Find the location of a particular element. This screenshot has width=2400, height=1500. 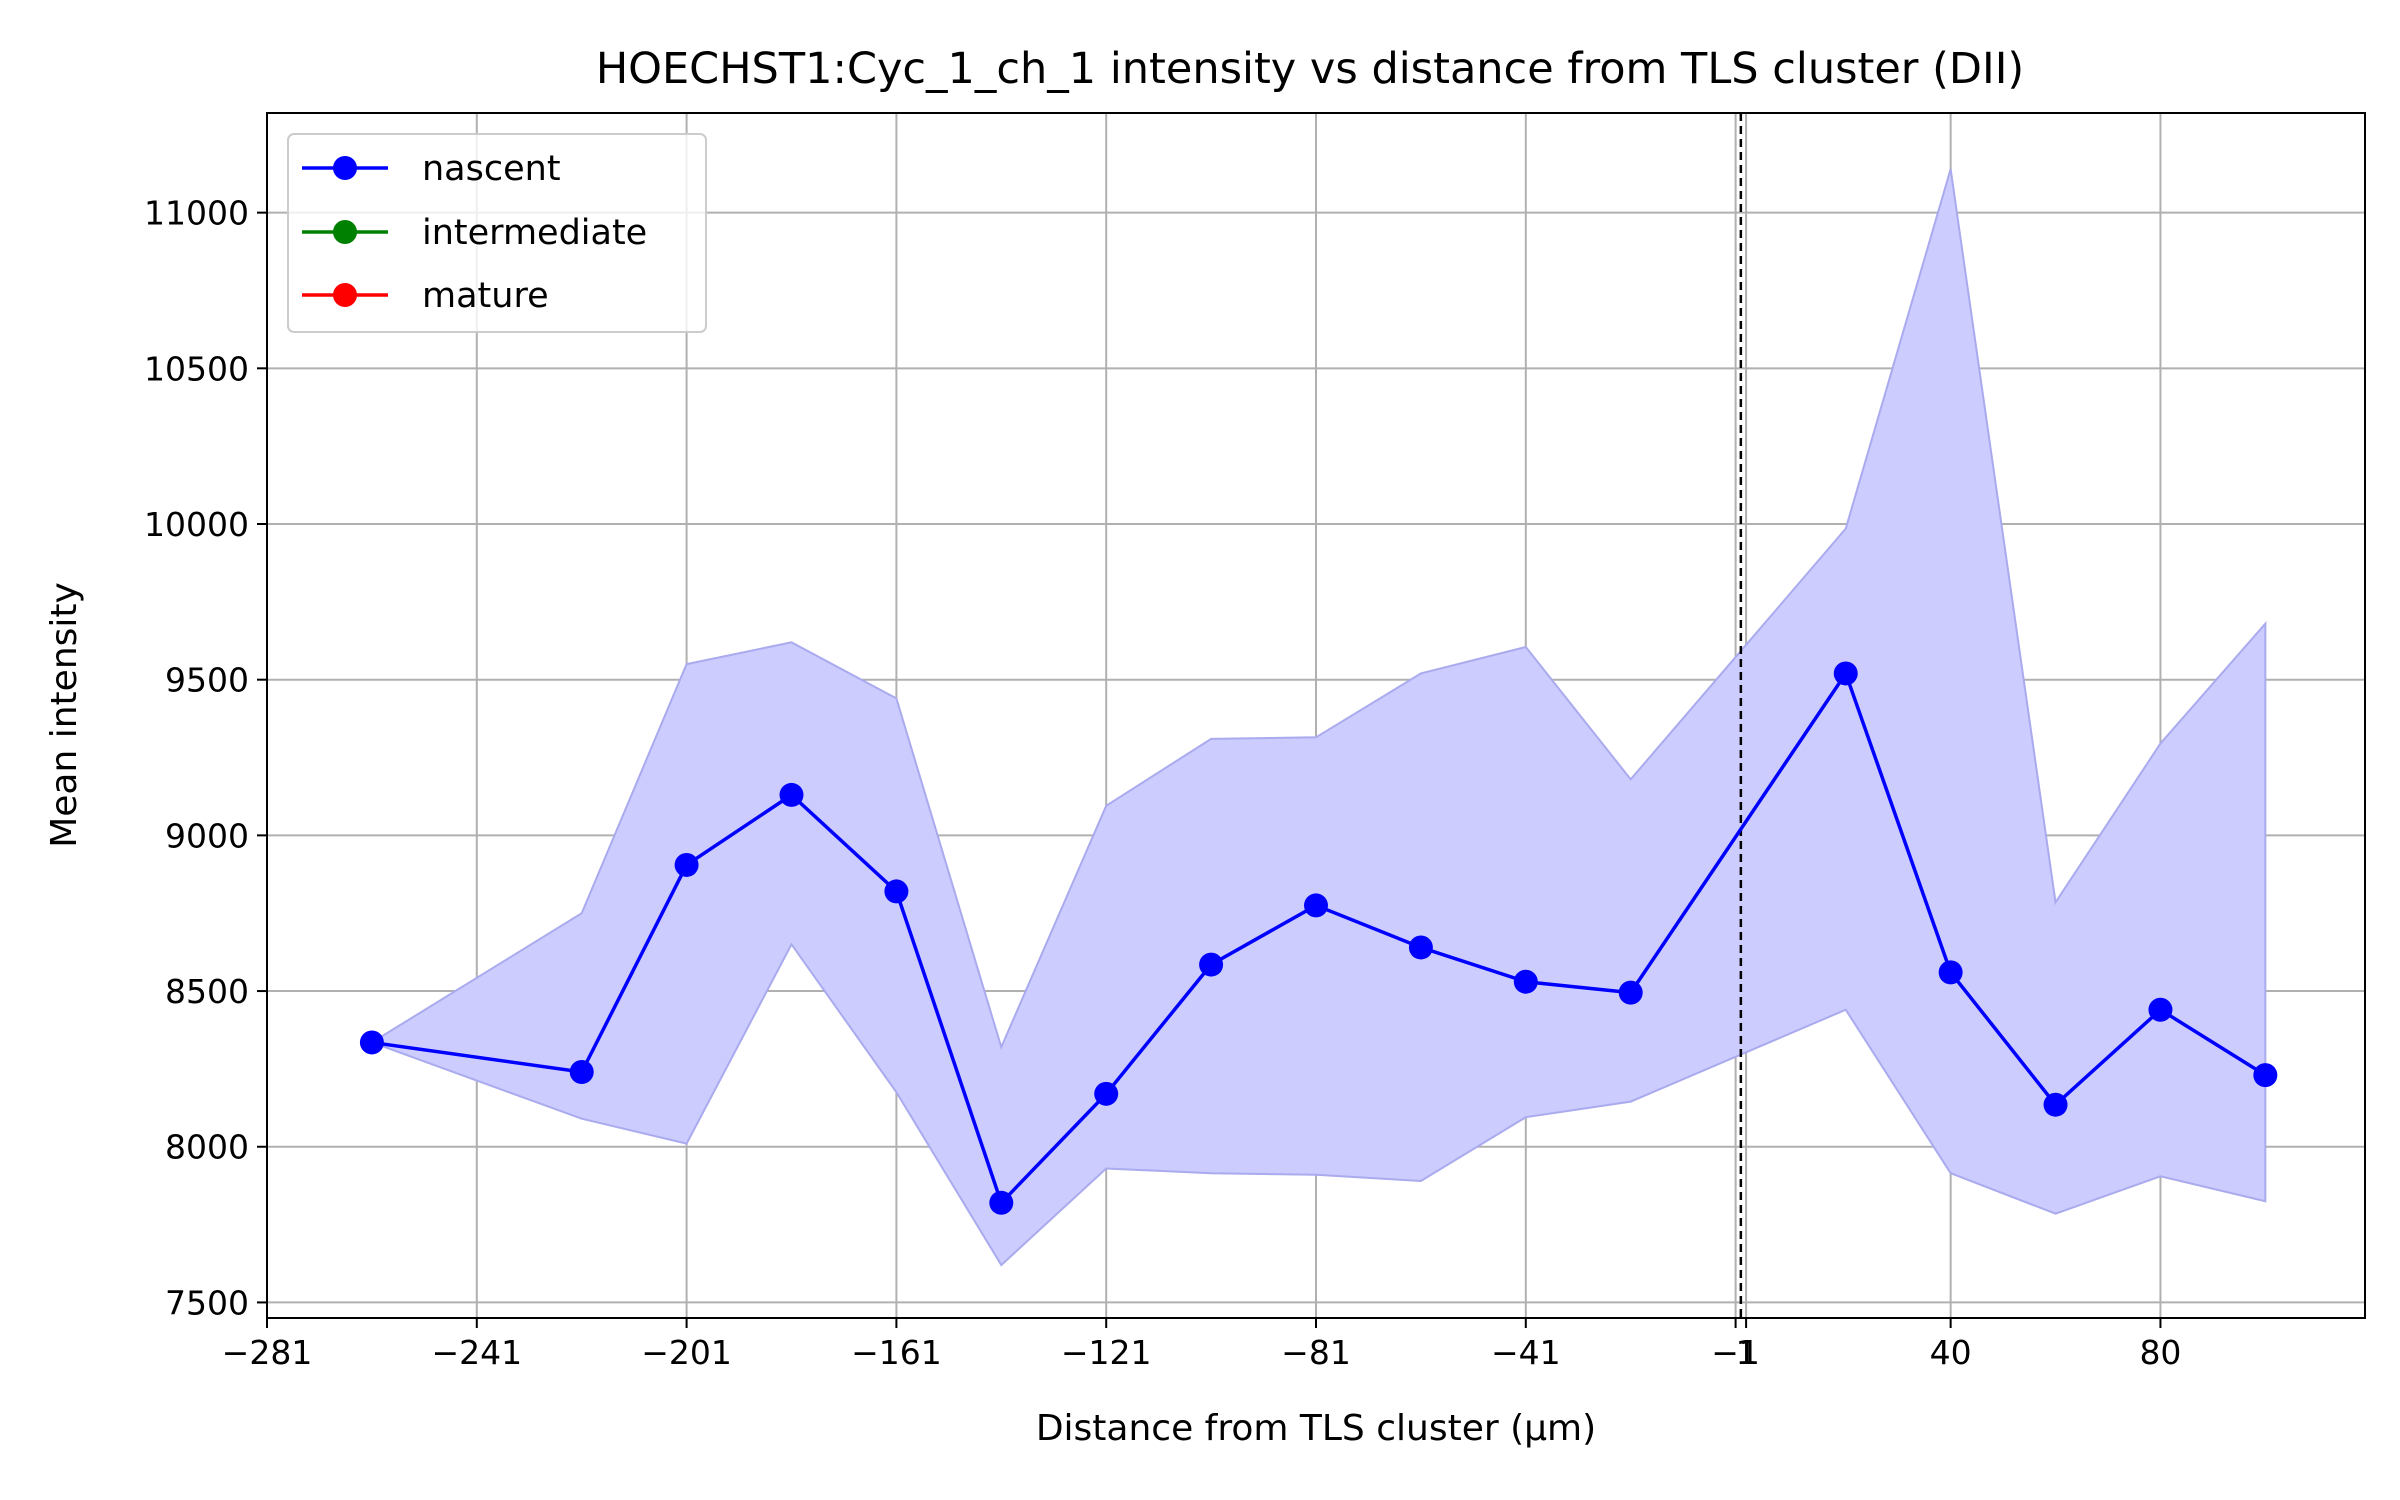

y-tick-label: 8000 is located at coordinates (207, 1147).